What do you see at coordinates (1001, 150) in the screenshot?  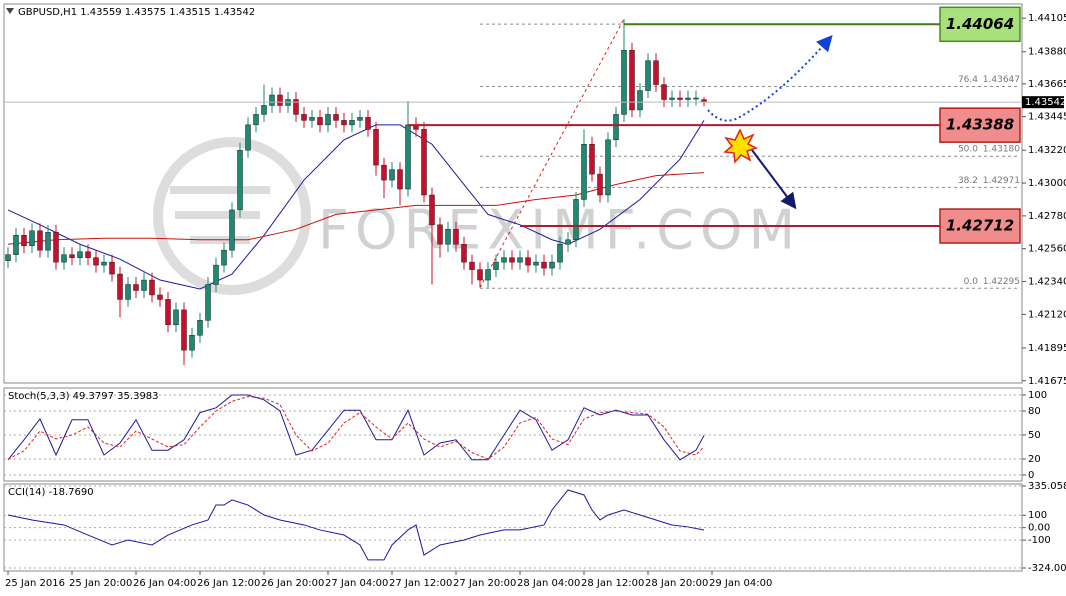 I see `fib-price-label: 1.43180` at bounding box center [1001, 150].